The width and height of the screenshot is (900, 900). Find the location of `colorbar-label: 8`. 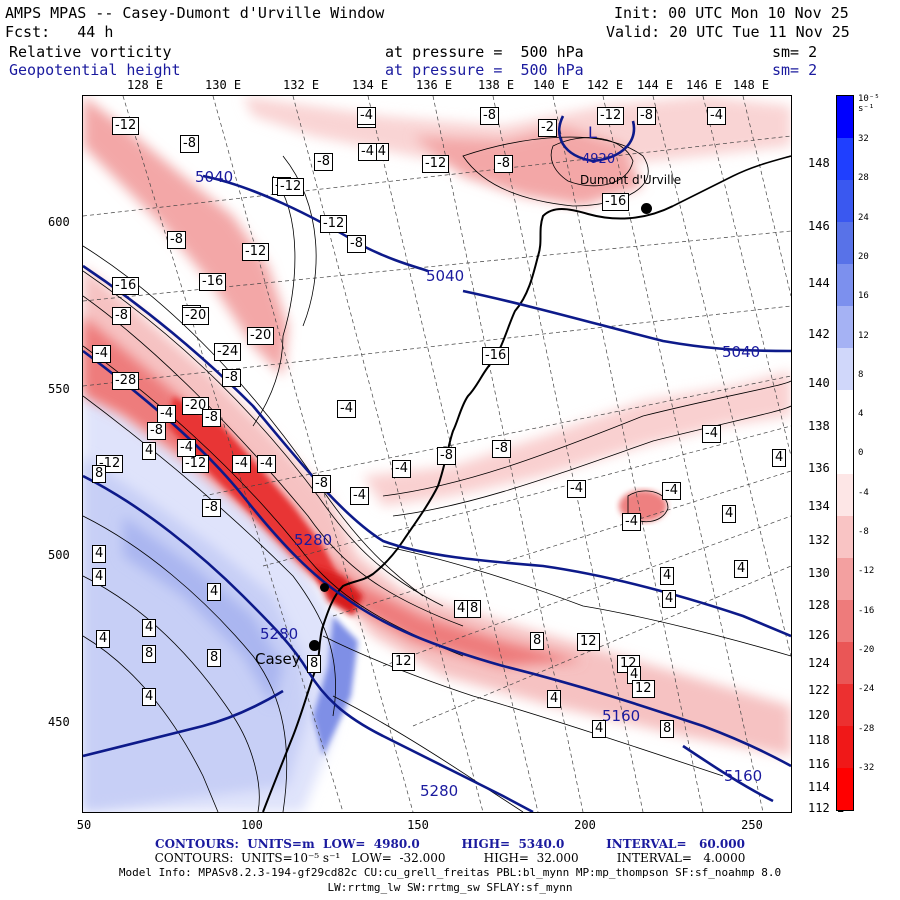

colorbar-label: 8 is located at coordinates (861, 375).